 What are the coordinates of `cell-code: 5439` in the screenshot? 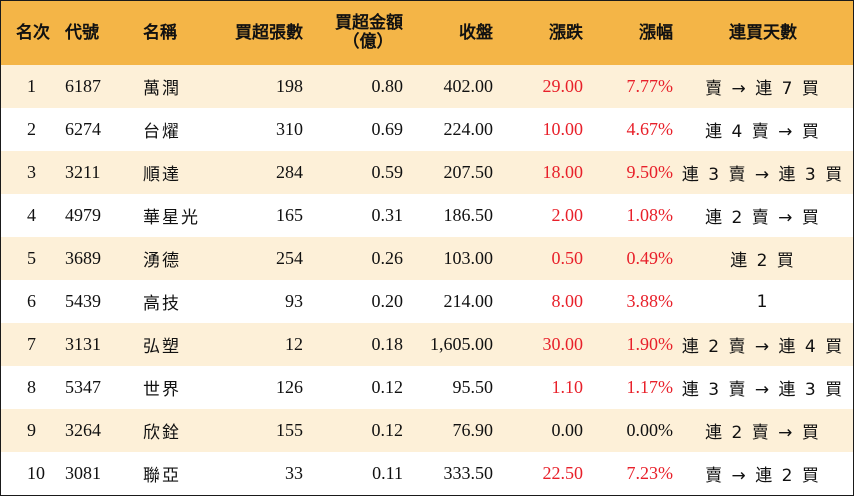 It's located at (83, 301).